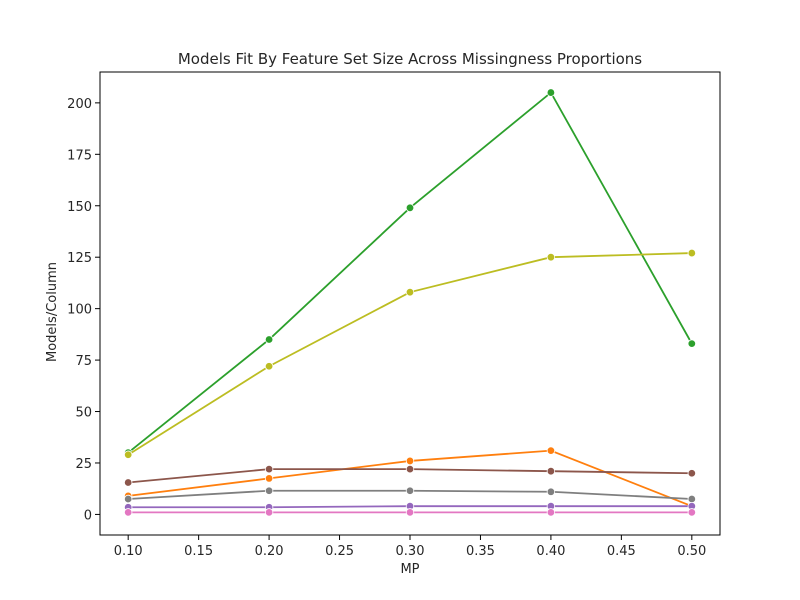  What do you see at coordinates (79, 310) in the screenshot?
I see `y-tick-label: 100` at bounding box center [79, 310].